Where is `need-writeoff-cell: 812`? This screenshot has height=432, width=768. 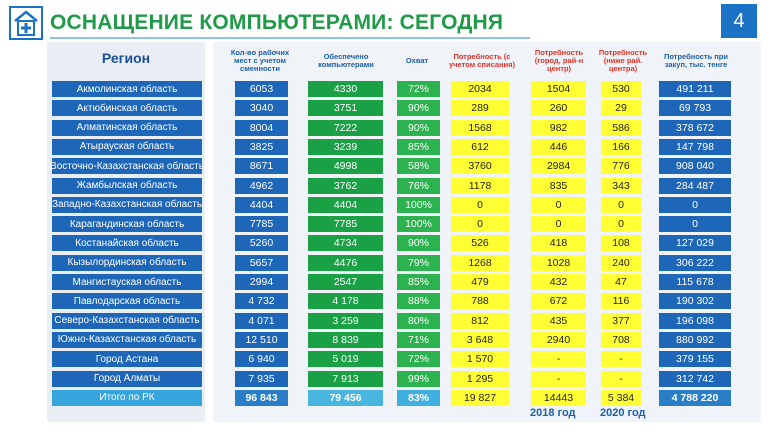
need-writeoff-cell: 812 is located at coordinates (480, 320).